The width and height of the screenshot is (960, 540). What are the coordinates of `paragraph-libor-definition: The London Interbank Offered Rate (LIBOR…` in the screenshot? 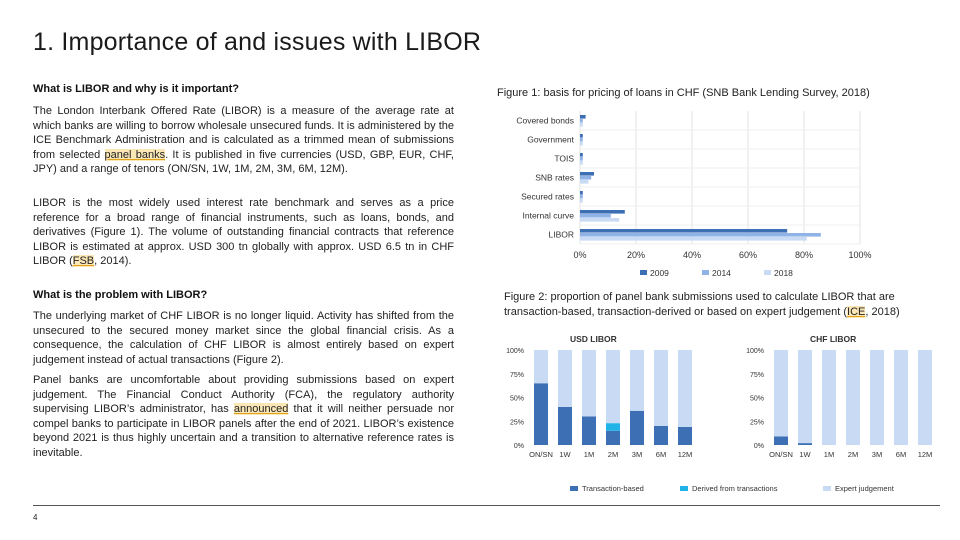 It's located at (243, 140).